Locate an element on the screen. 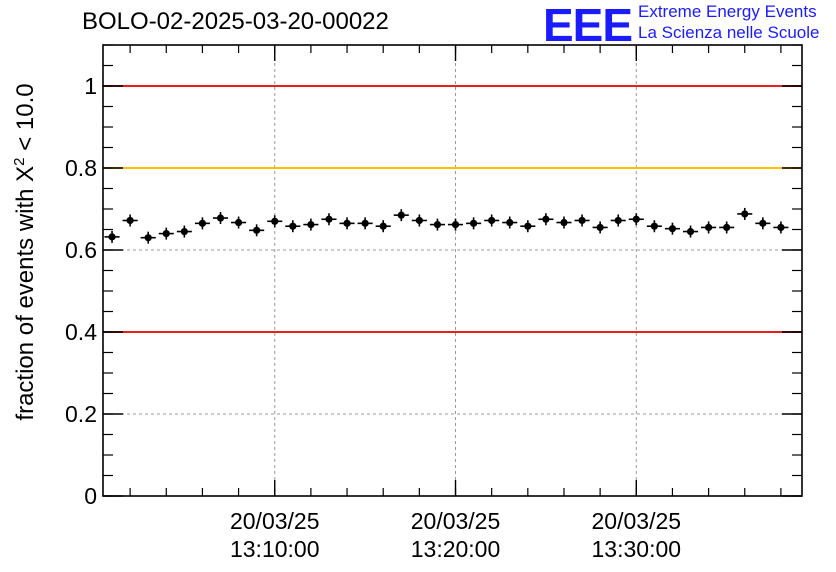 The width and height of the screenshot is (836, 572). x-tick-label-time: 13:10:00 is located at coordinates (275, 549).